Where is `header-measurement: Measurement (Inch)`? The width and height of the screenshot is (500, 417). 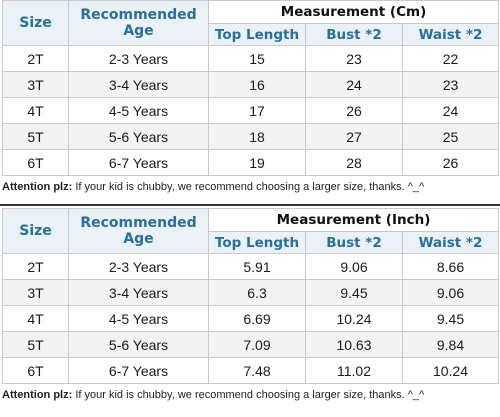 header-measurement: Measurement (Inch) is located at coordinates (353, 220).